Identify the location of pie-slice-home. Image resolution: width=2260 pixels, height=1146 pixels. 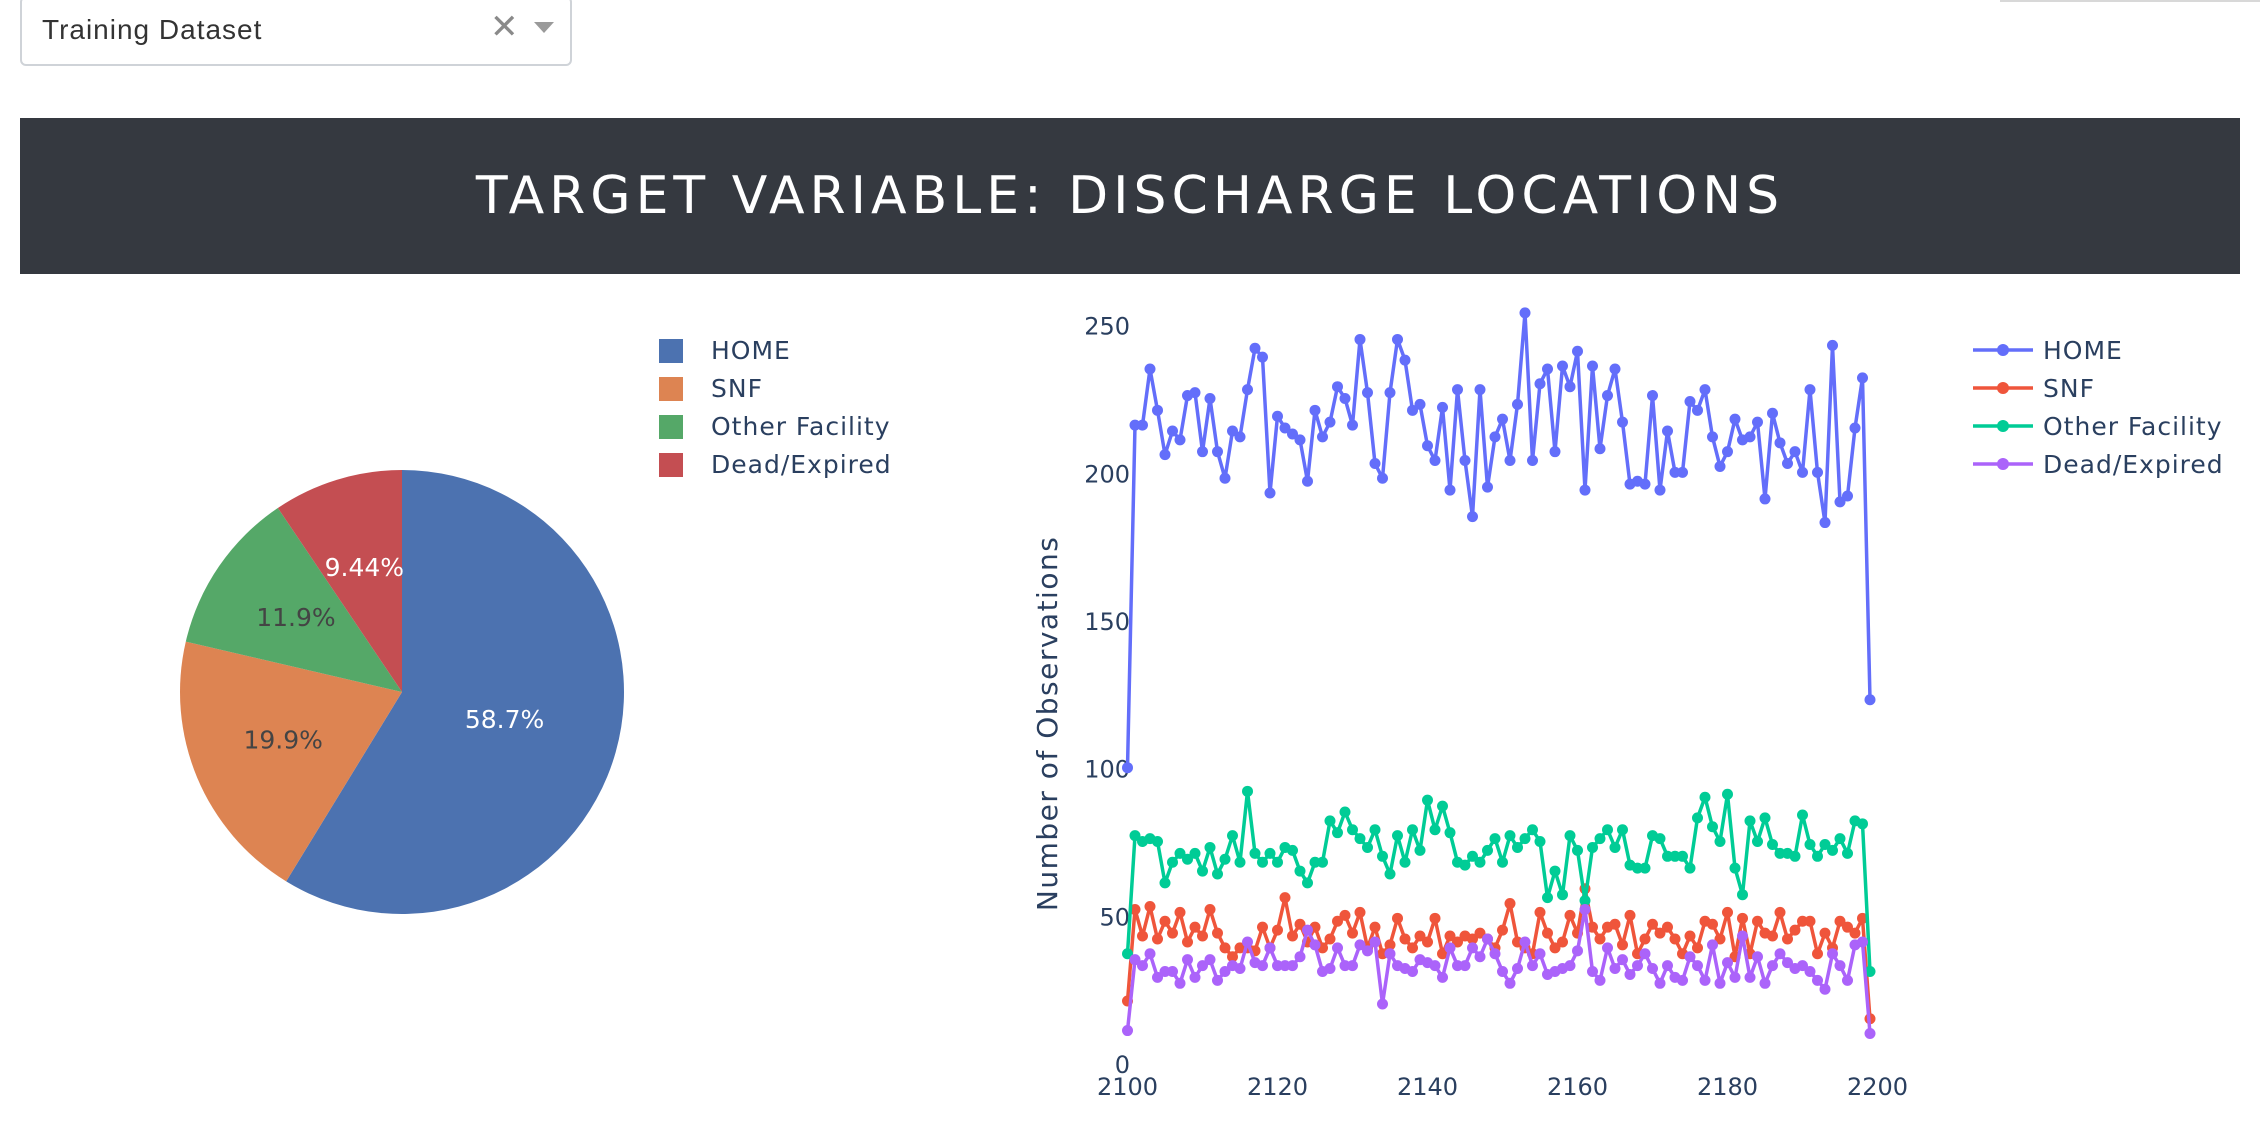
(455, 692).